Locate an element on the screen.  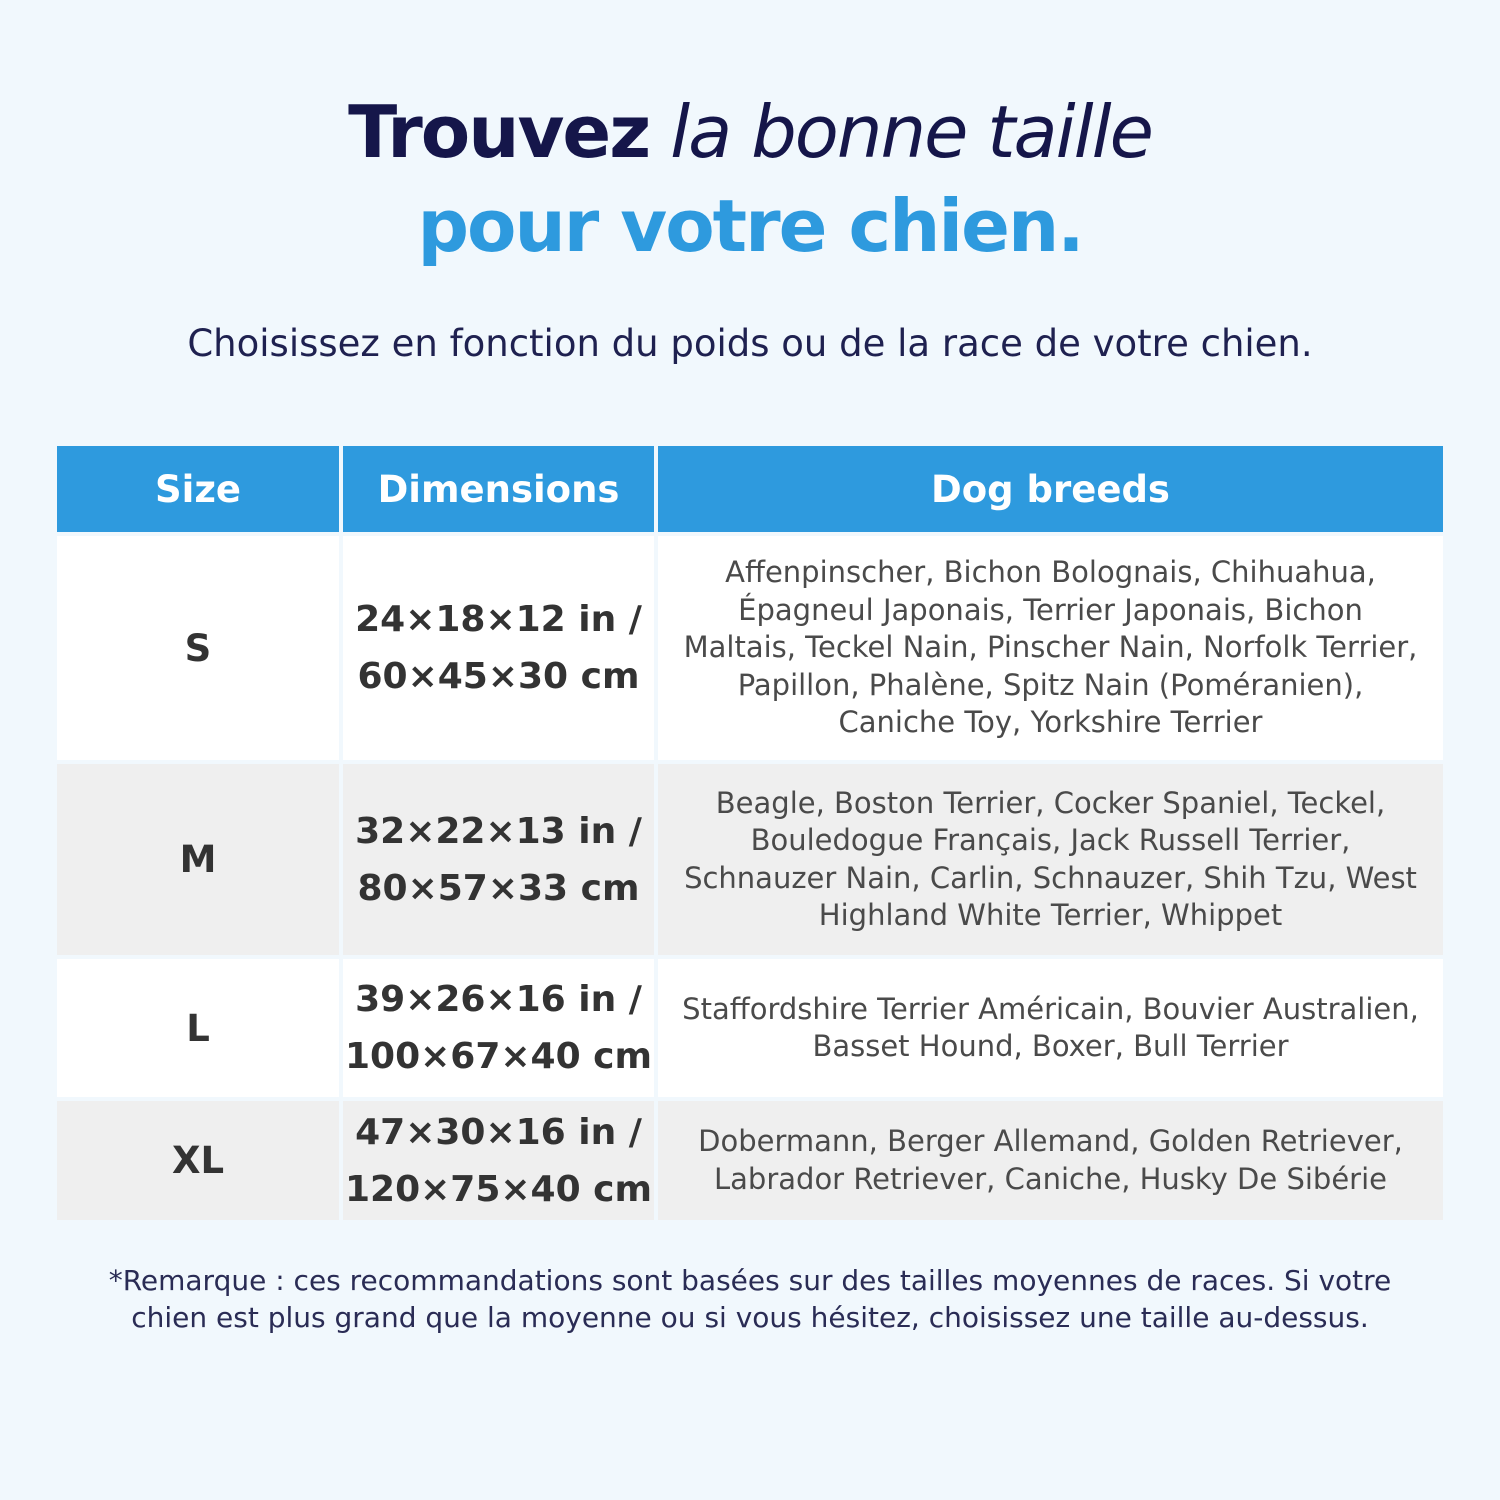
dimensions-cell: 39×26×16 in / 100×67×40 cm is located at coordinates (500, 1026).